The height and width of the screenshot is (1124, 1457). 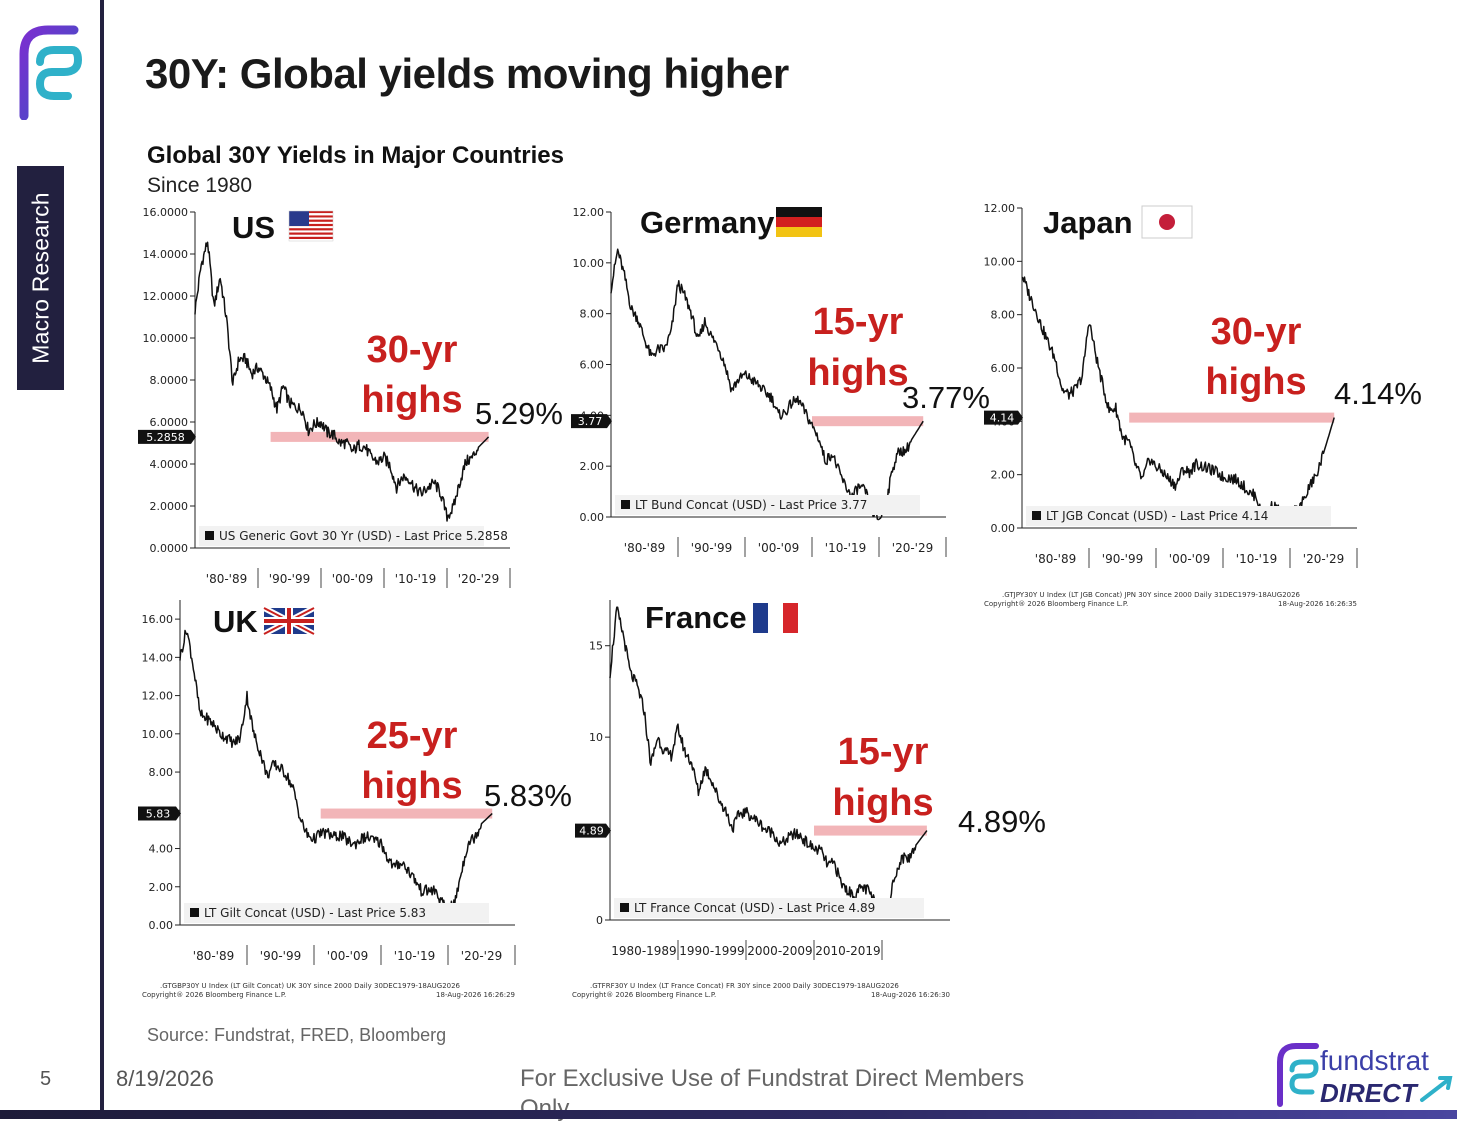 I want to click on last-value-percent: 5.29%, so click(x=519, y=413).